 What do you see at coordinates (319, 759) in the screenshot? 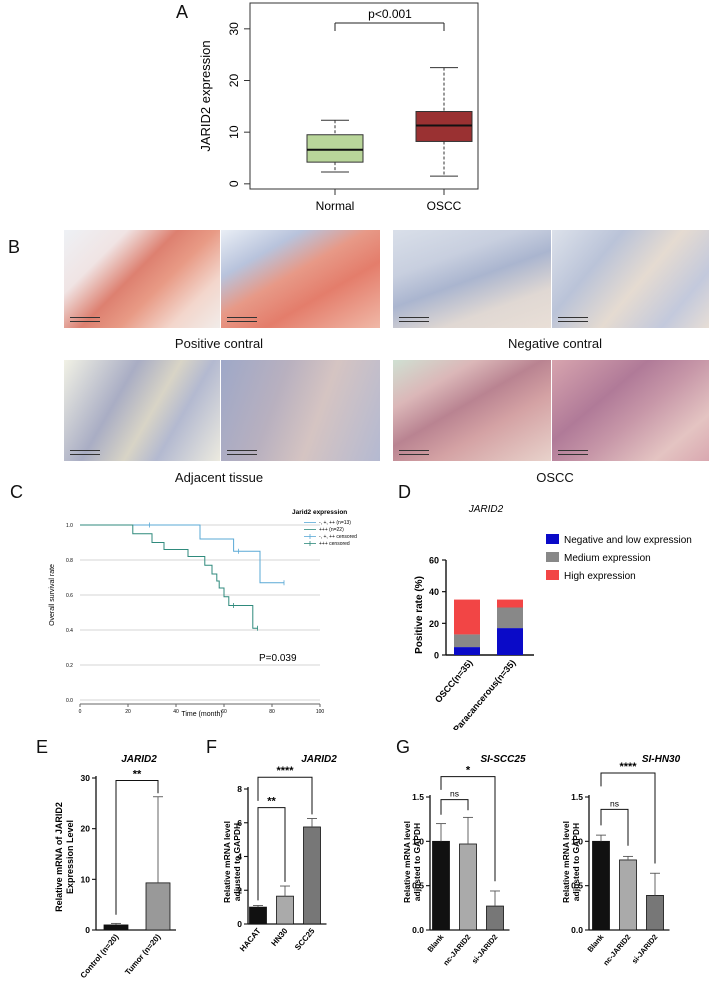
I see `chart-title: JARID2` at bounding box center [319, 759].